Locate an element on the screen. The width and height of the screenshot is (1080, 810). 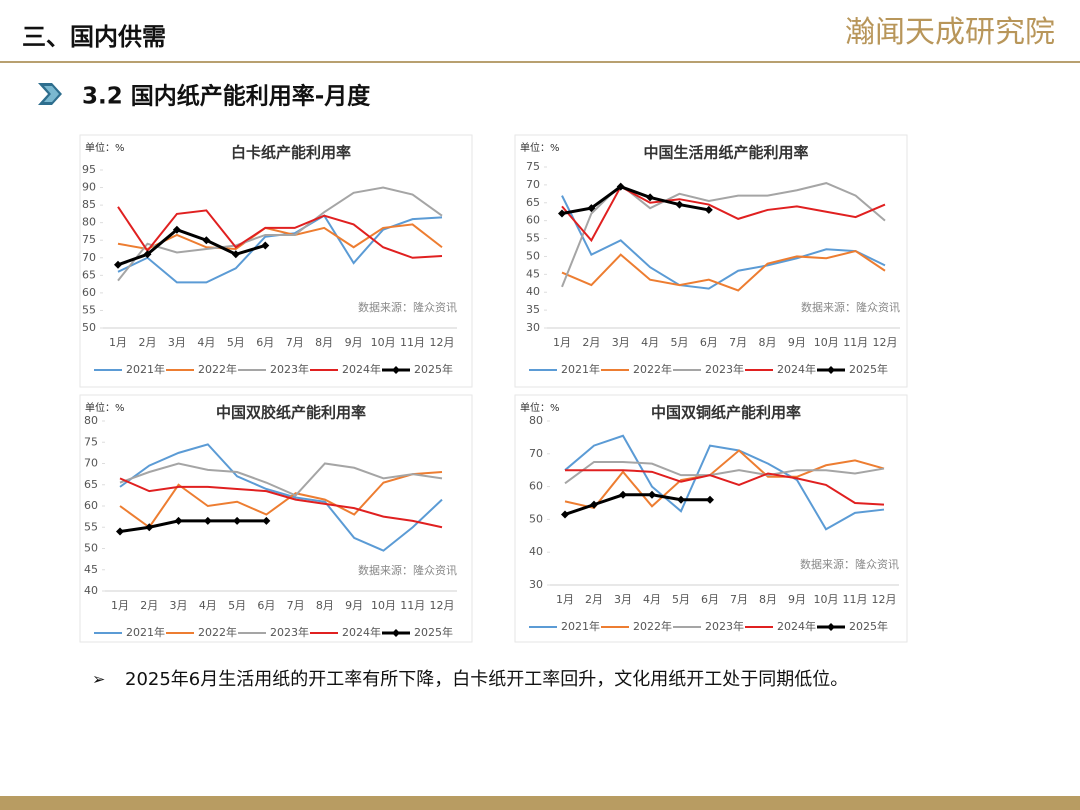
y-tick-label: 50 is located at coordinates (536, 518).